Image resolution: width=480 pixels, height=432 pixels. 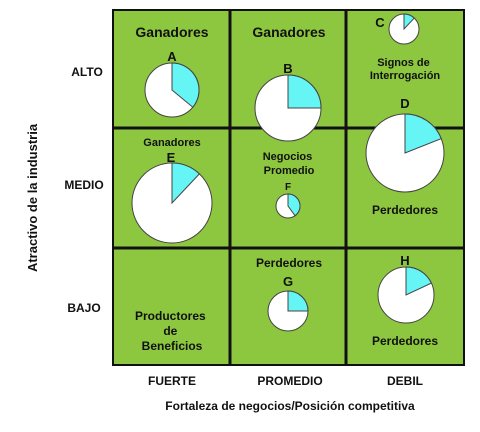 I want to click on pie-f-share, so click(x=294, y=205).